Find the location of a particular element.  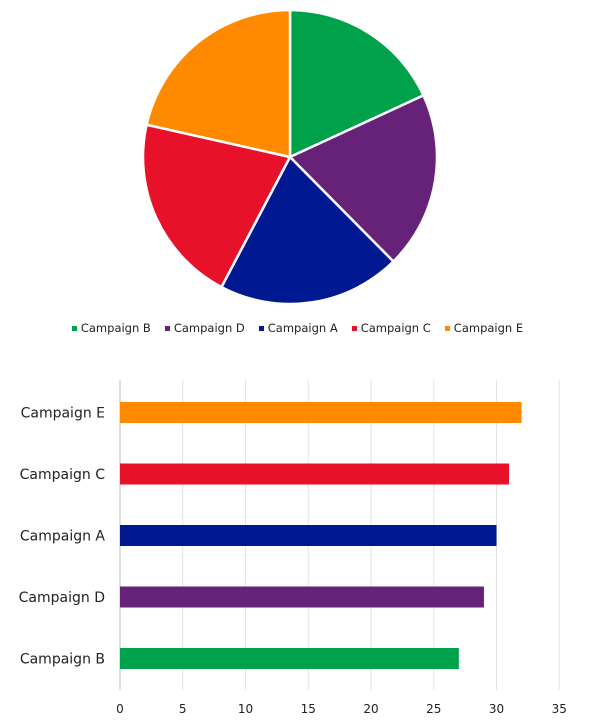

legend-item-campaign-a: Campaign A is located at coordinates (298, 328).